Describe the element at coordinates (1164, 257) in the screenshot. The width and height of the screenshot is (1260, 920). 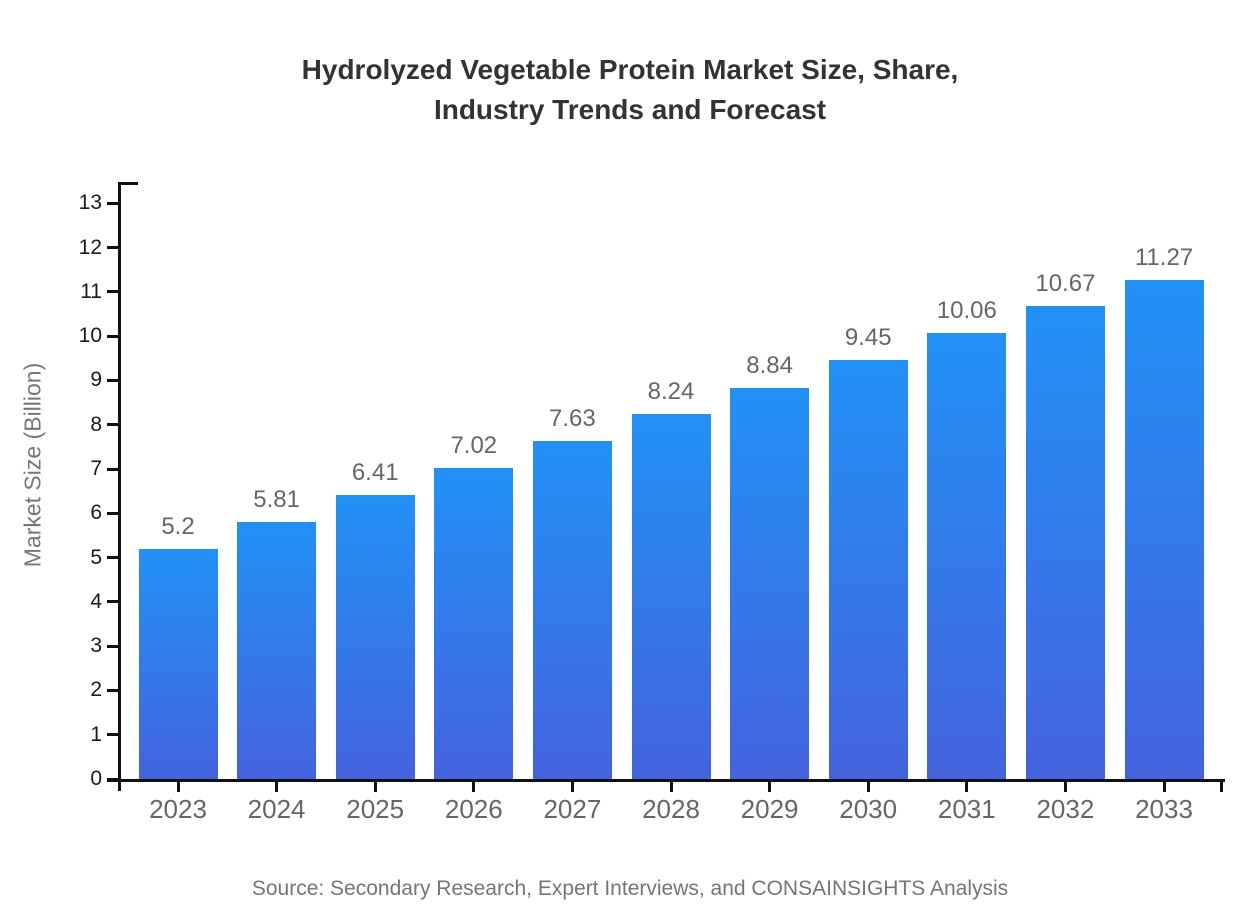
I see `bar-value-label: 11.27` at that location.